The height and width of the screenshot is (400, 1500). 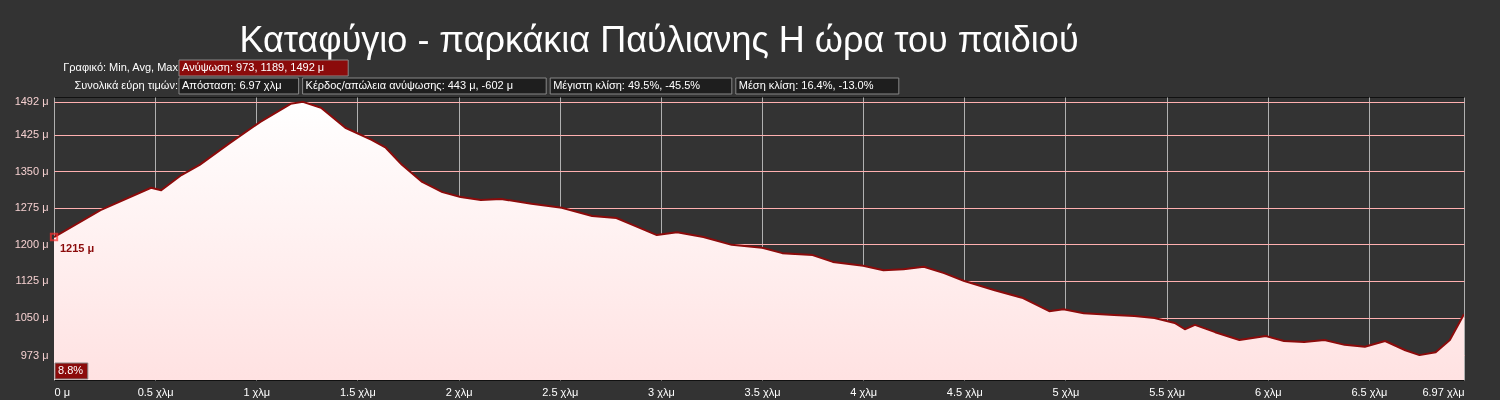 What do you see at coordinates (31, 101) in the screenshot?
I see `y-tick-label: 1492 μ` at bounding box center [31, 101].